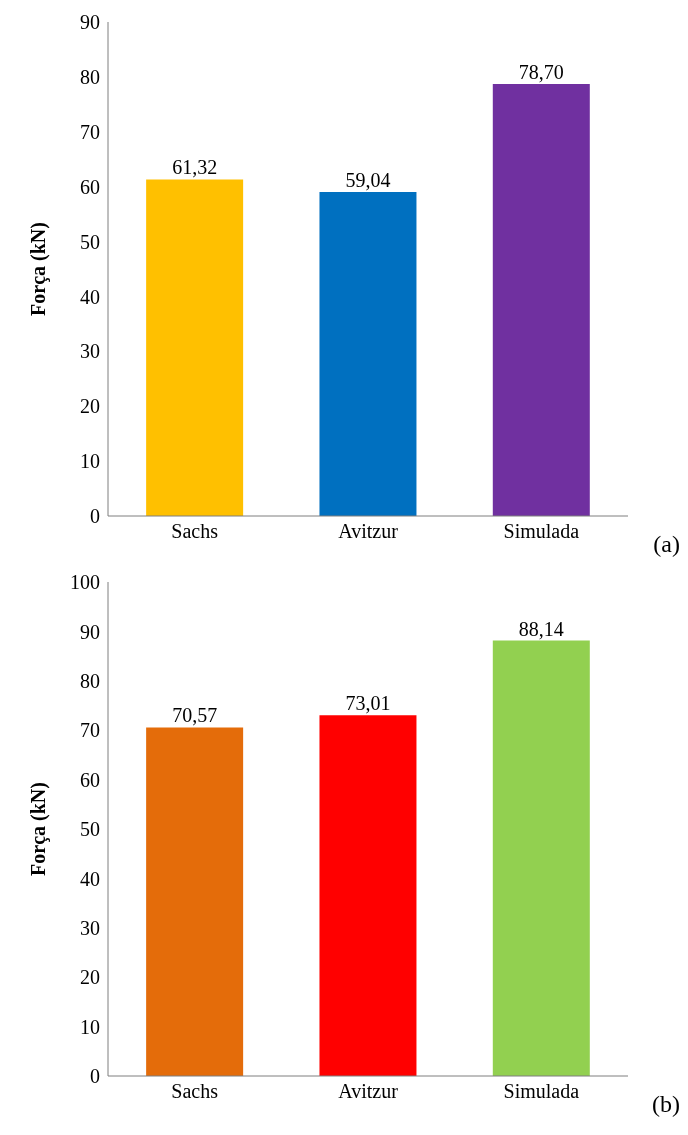 Image resolution: width=688 pixels, height=1135 pixels. What do you see at coordinates (195, 715) in the screenshot?
I see `data-label: 70,57` at bounding box center [195, 715].